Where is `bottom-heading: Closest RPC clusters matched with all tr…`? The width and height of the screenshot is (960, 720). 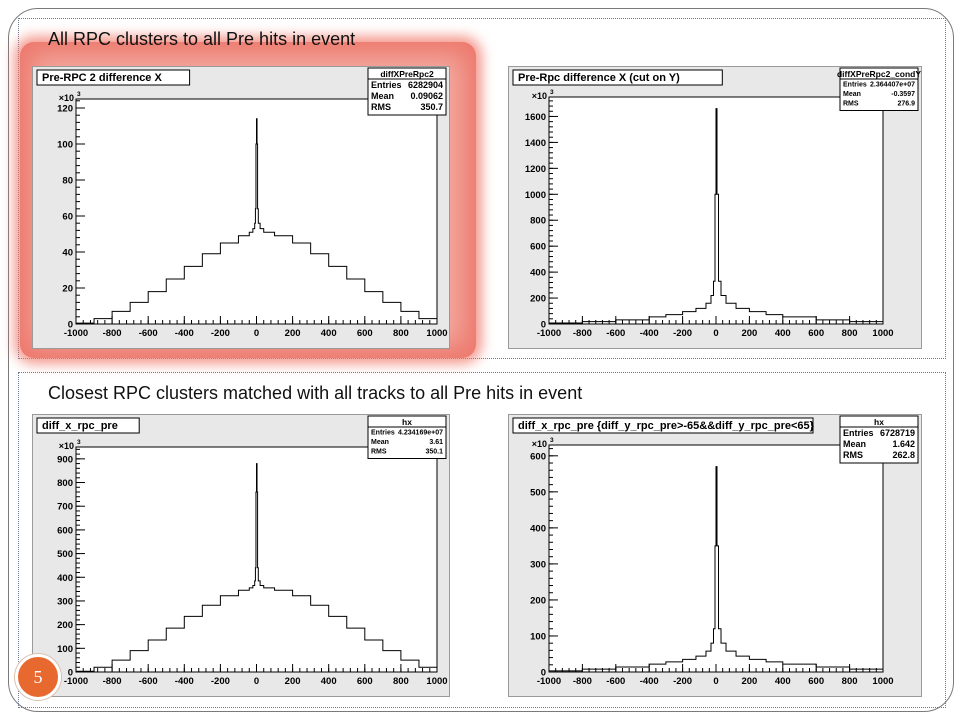 bottom-heading: Closest RPC clusters matched with all tr… is located at coordinates (315, 393).